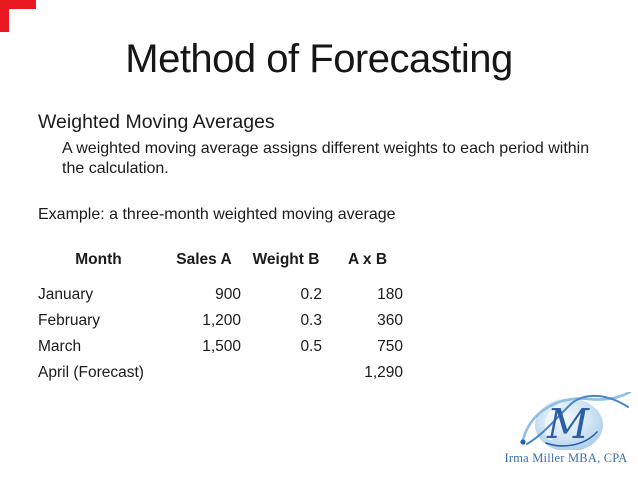 The width and height of the screenshot is (638, 479). What do you see at coordinates (69, 320) in the screenshot?
I see `cell-month: February` at bounding box center [69, 320].